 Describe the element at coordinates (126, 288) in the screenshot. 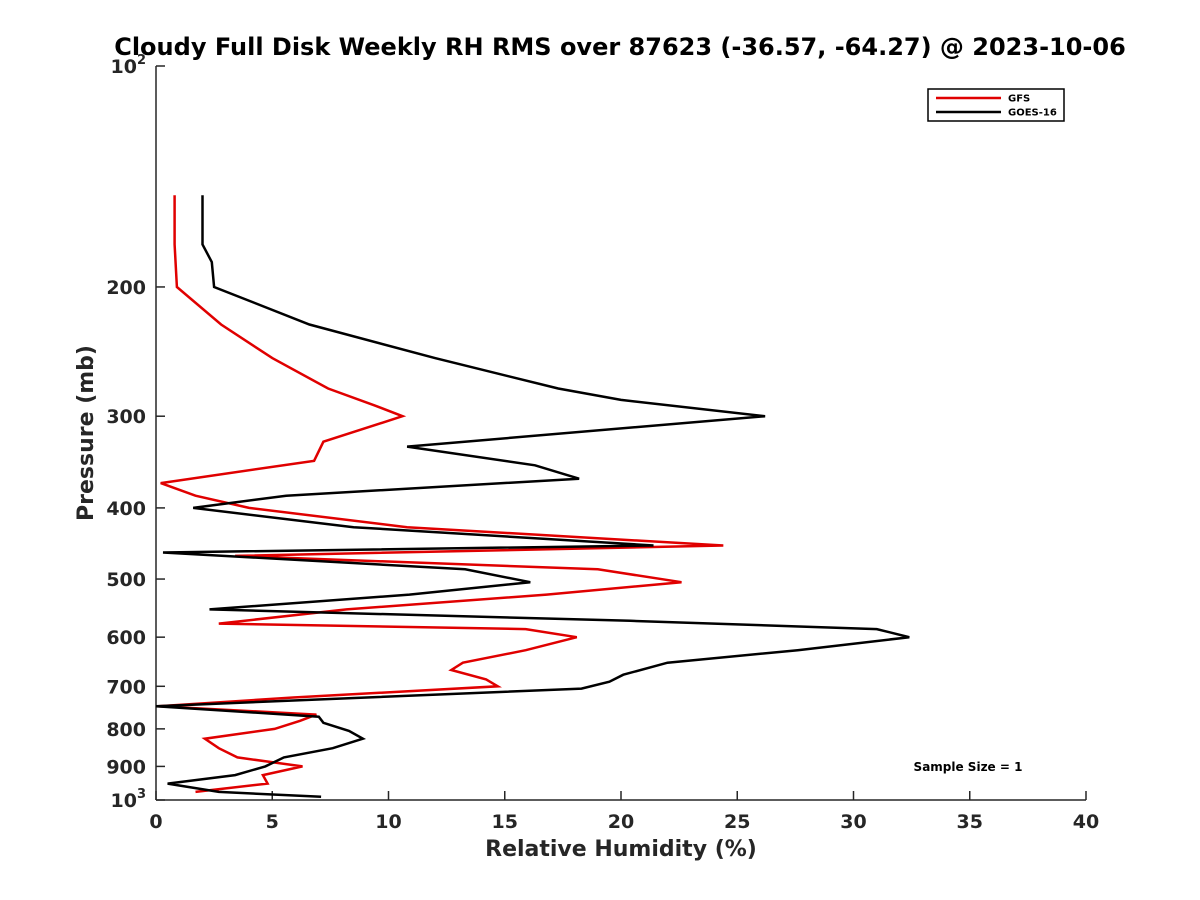

I see `y-tick-label: 200` at that location.